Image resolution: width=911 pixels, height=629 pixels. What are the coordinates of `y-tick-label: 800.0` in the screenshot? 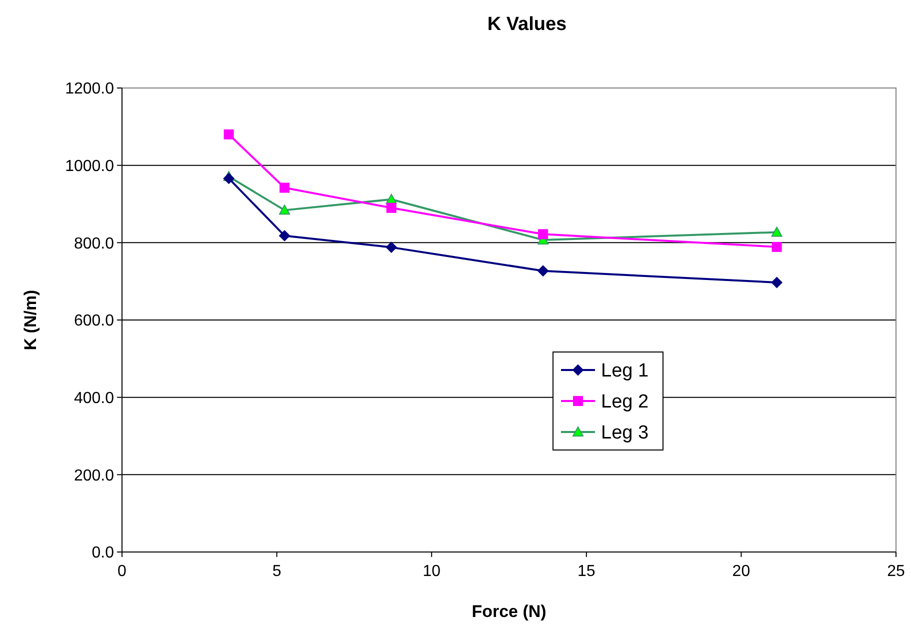 It's located at (94, 243).